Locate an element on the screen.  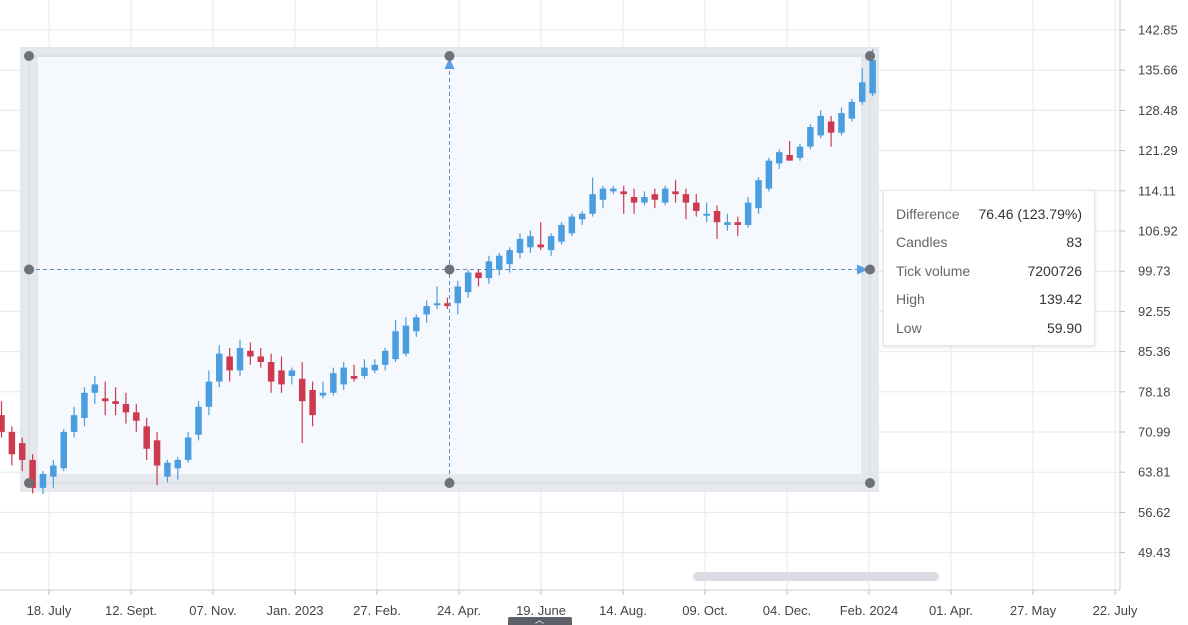
y-tick-label: 92.55 is located at coordinates (1154, 311).